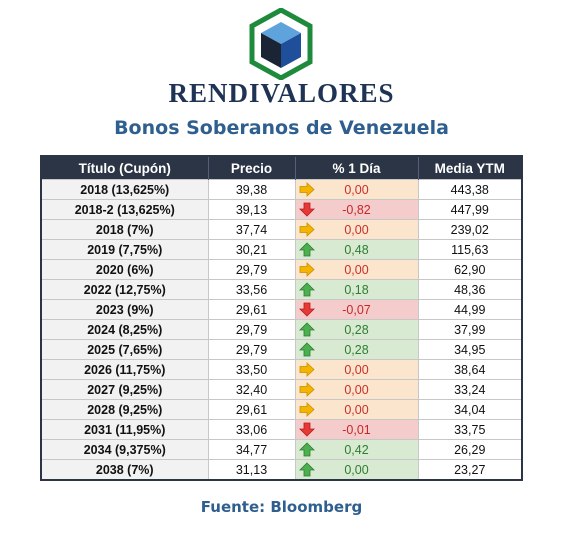 The image size is (563, 539). I want to click on bond-media-ytm: 38,64, so click(470, 369).